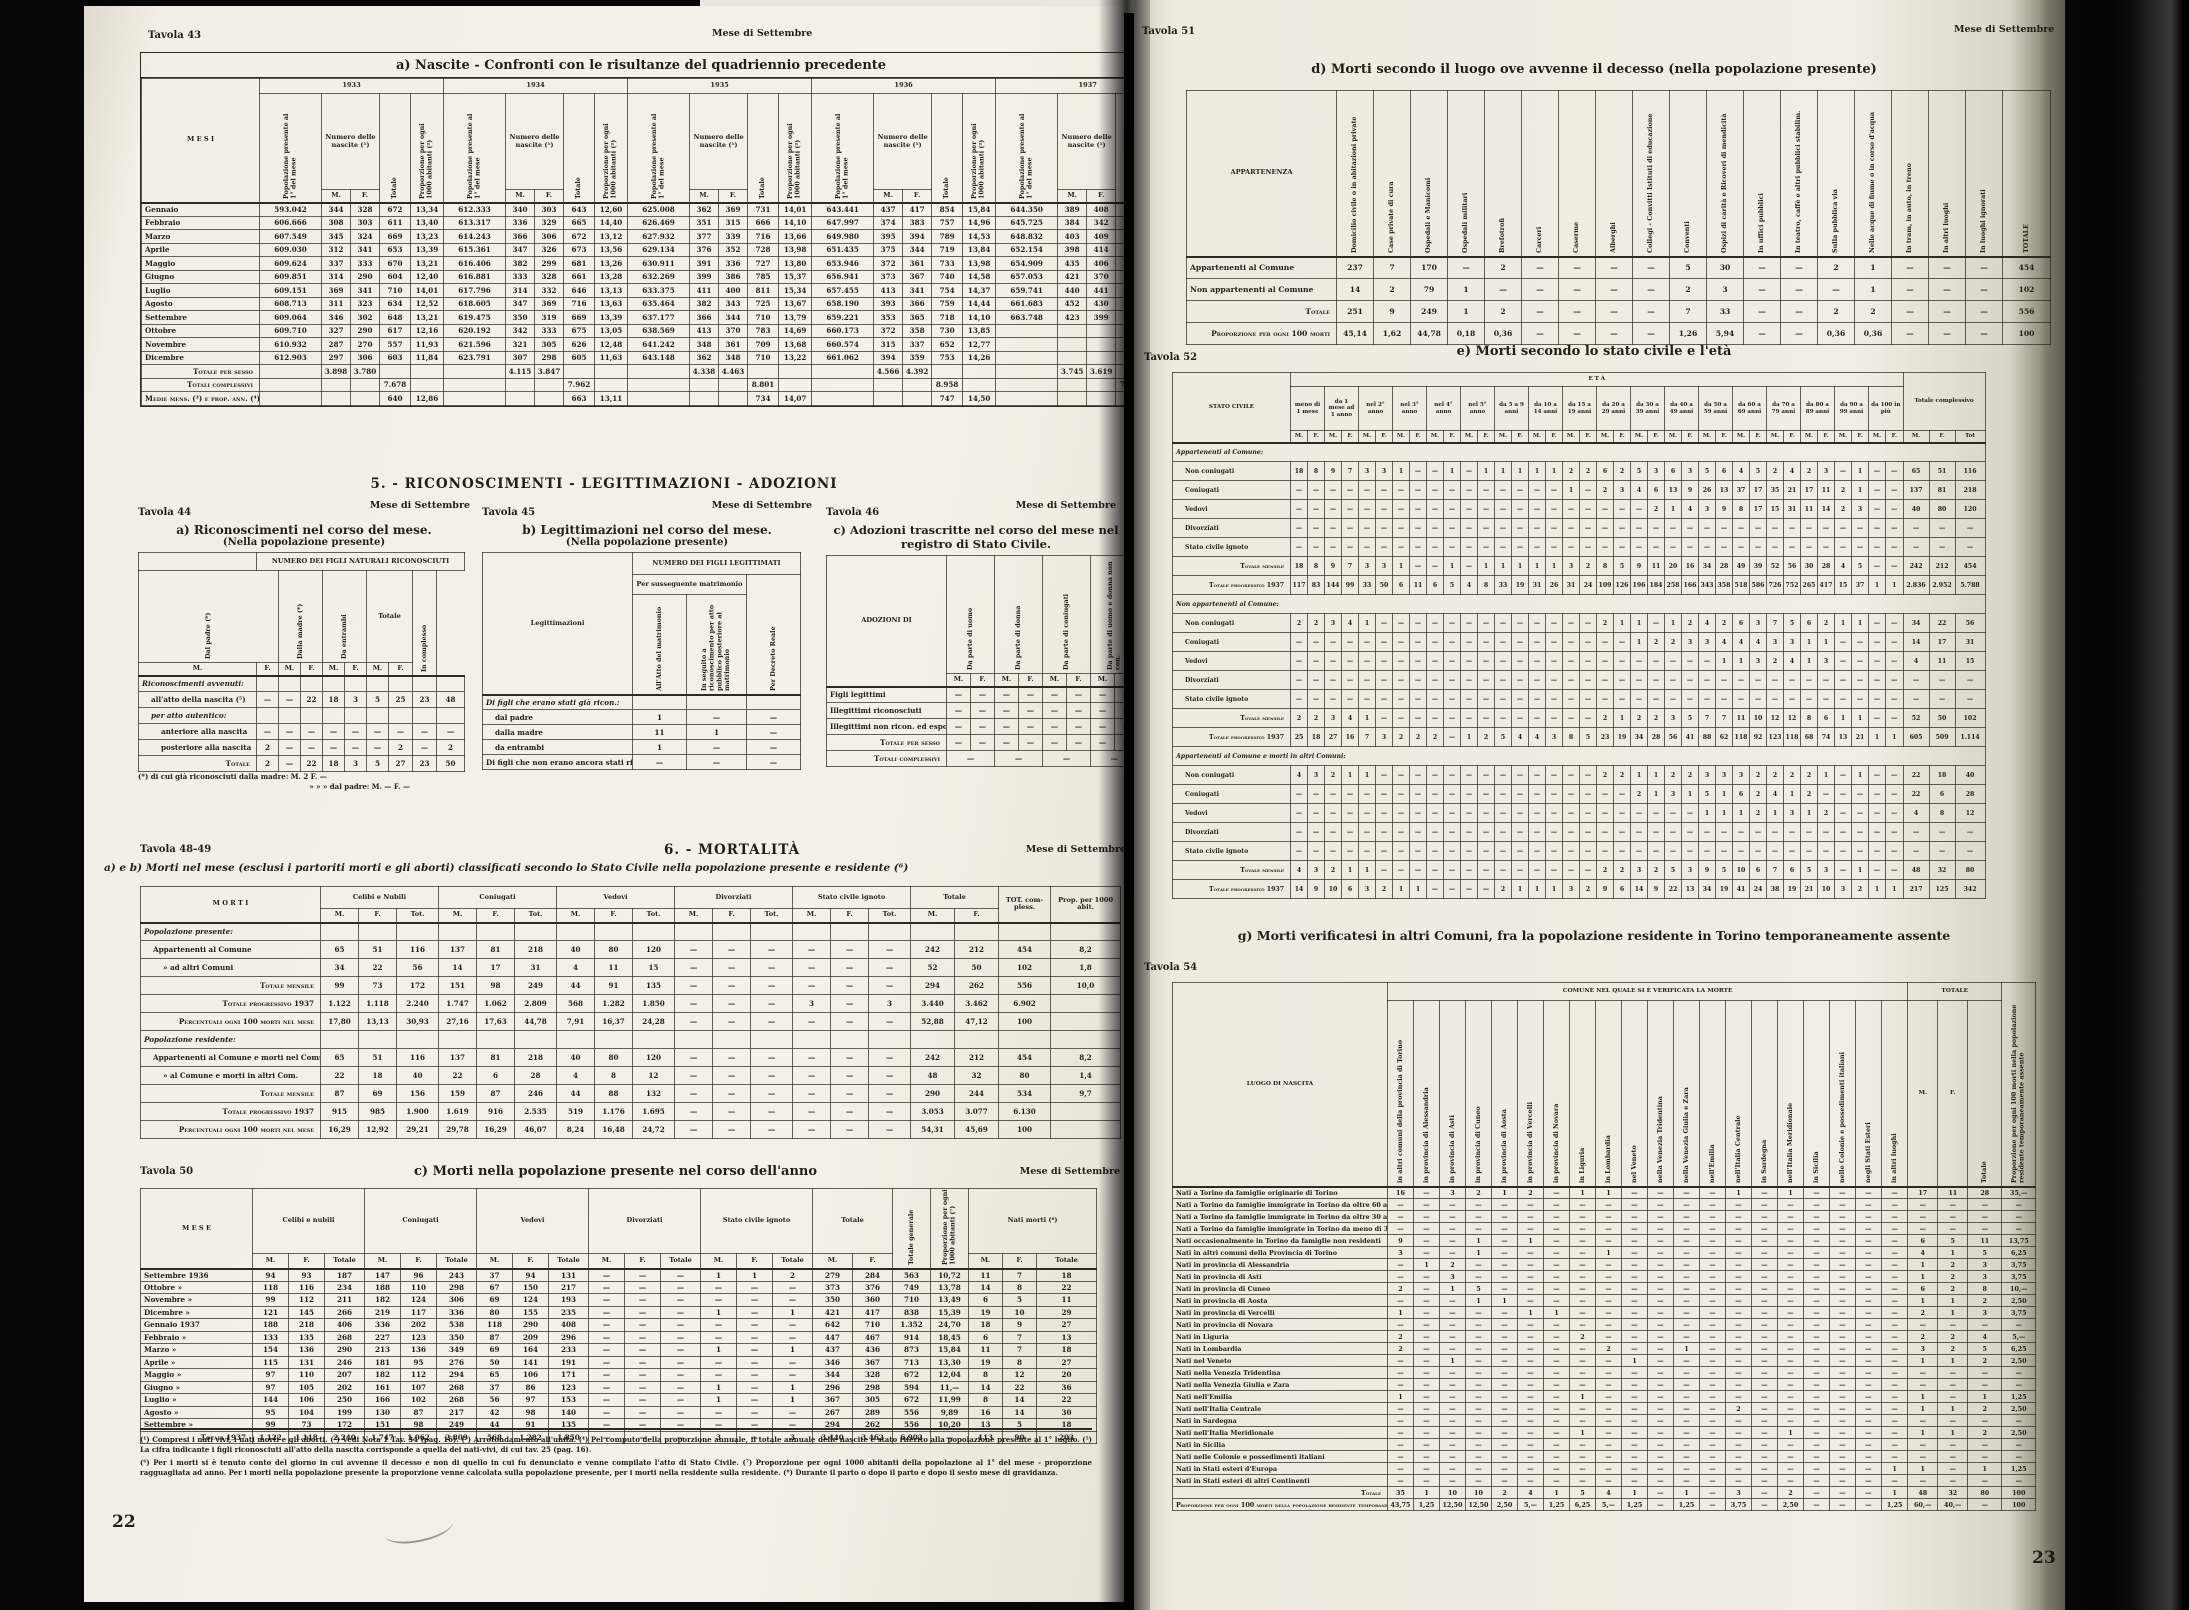 This screenshot has width=2189, height=1610. What do you see at coordinates (888, 357) in the screenshot?
I see `cell: 394` at bounding box center [888, 357].